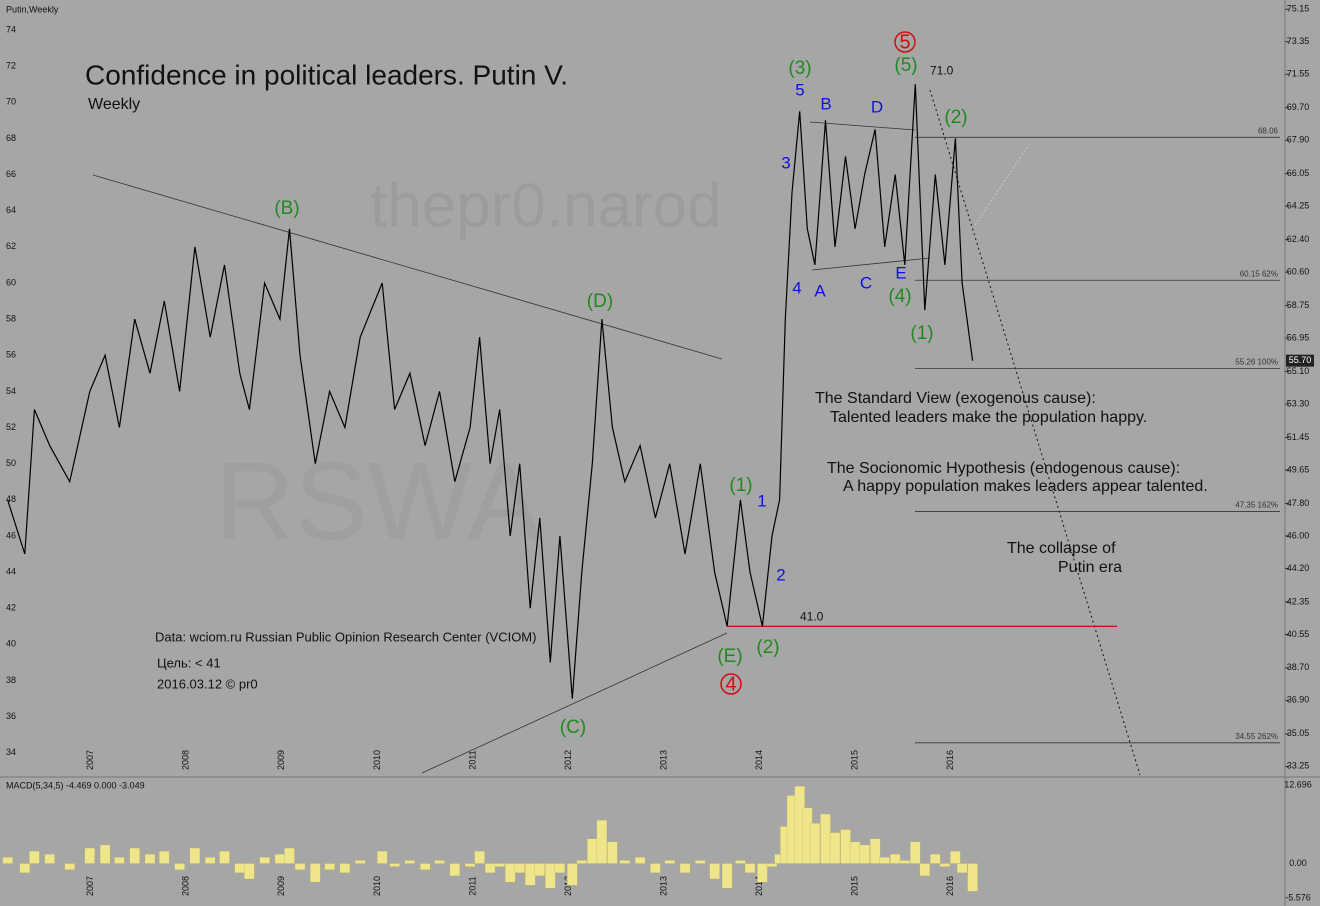 The width and height of the screenshot is (1320, 906). Describe the element at coordinates (780, 574) in the screenshot. I see `wave-label: 2` at that location.